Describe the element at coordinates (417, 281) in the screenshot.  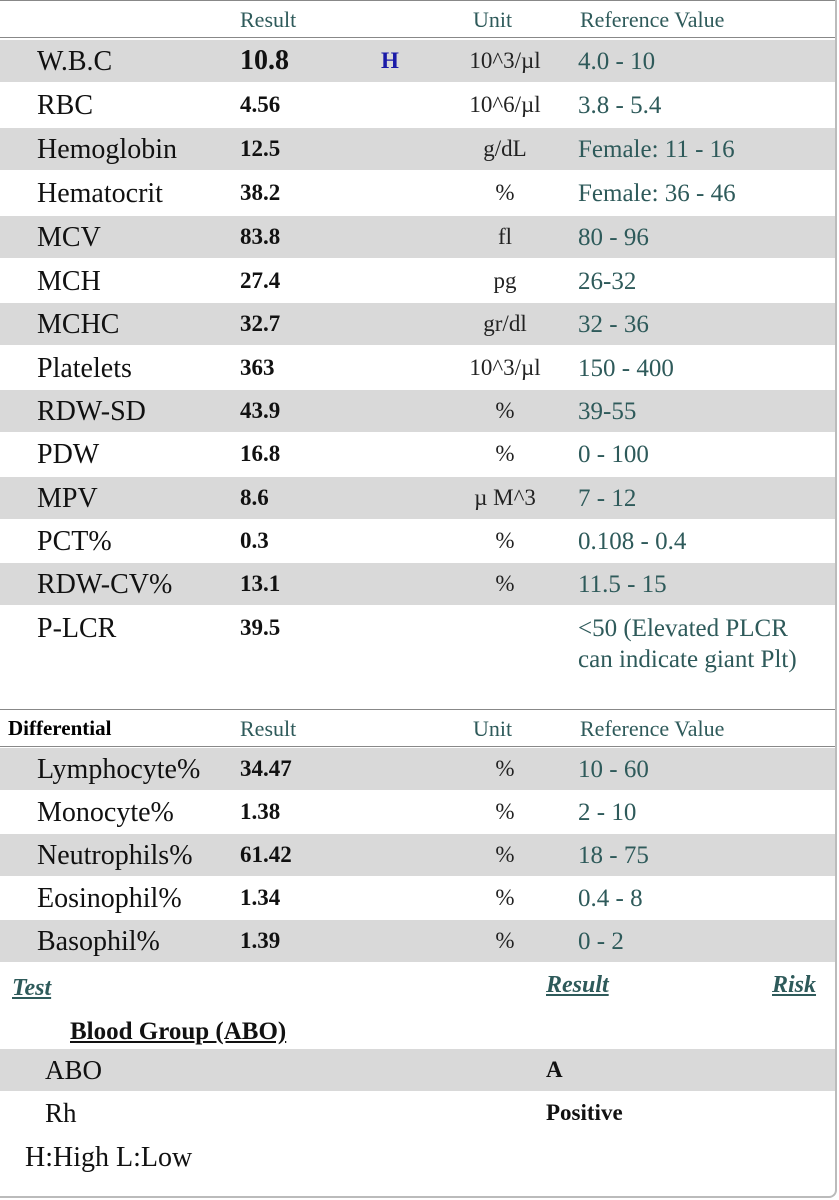
I see `cbc-row: MCH 27.4 pg 26-32` at that location.